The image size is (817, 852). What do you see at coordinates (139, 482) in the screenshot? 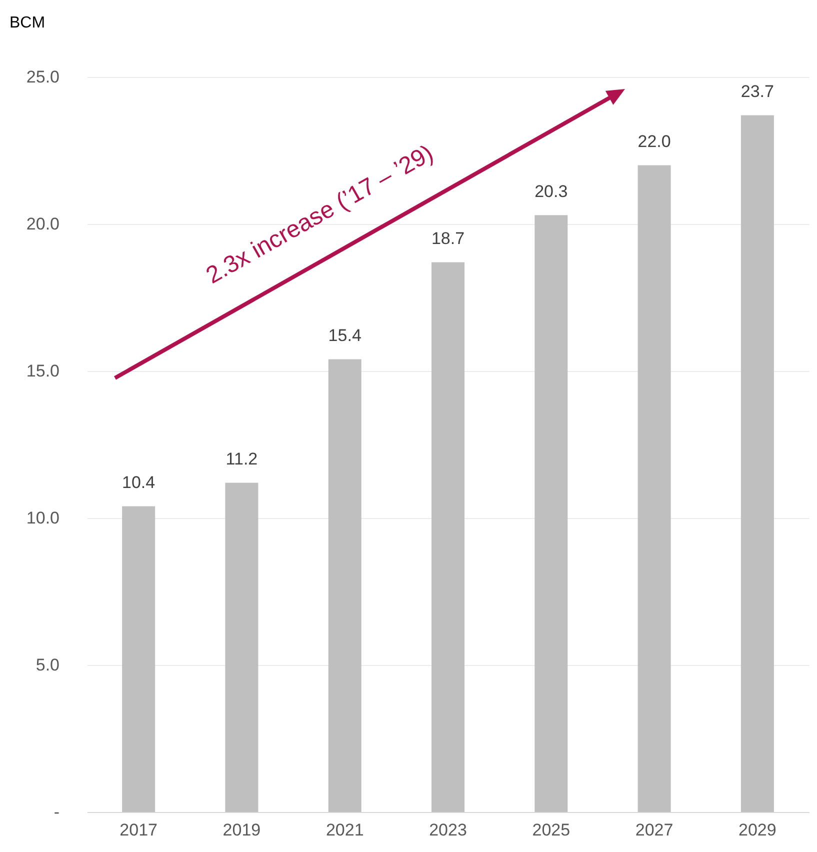
I see `data-label: 10.4` at bounding box center [139, 482].